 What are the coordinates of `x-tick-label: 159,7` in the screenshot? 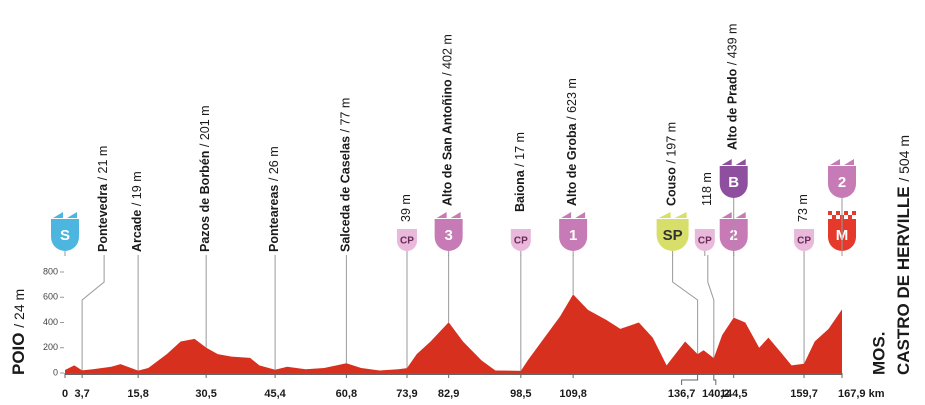 It's located at (804, 394).